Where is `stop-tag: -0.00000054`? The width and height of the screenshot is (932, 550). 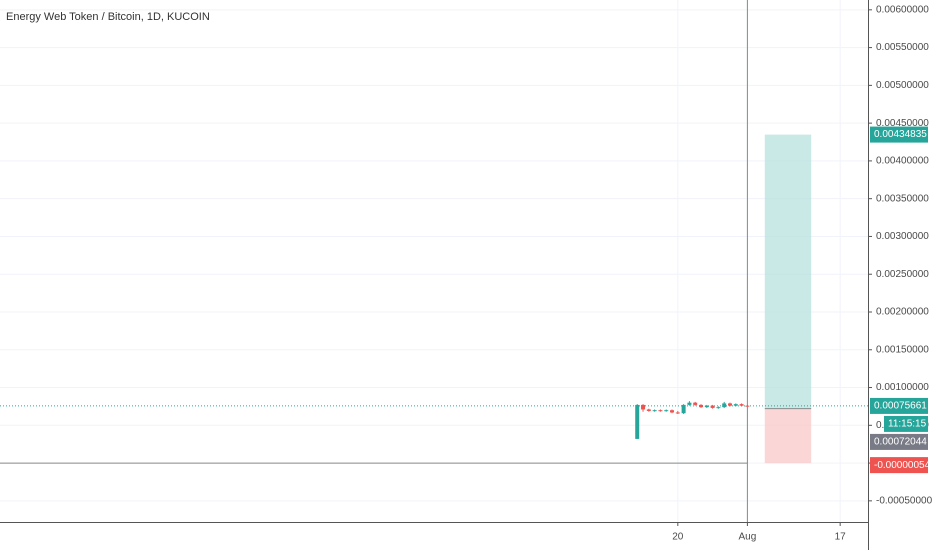
stop-tag: -0.00000054 is located at coordinates (902, 465).